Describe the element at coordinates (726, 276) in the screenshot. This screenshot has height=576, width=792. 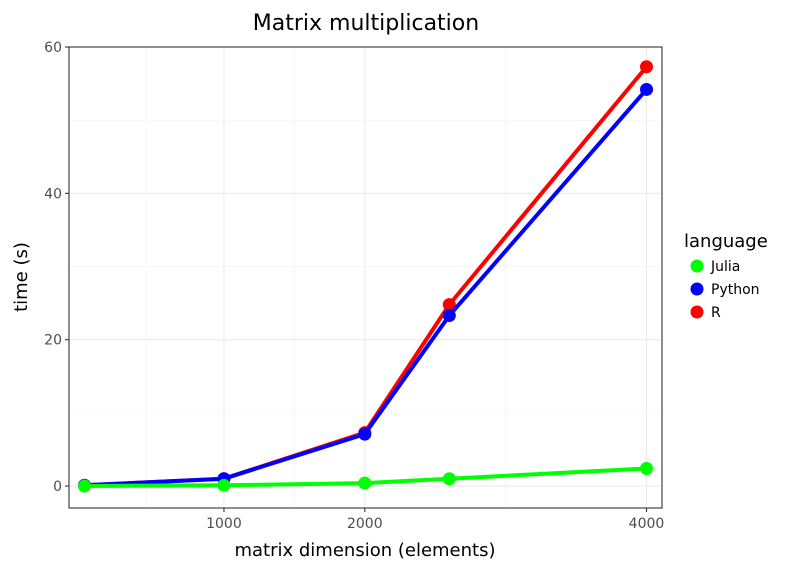
I see `legend: language Julia Python R` at that location.